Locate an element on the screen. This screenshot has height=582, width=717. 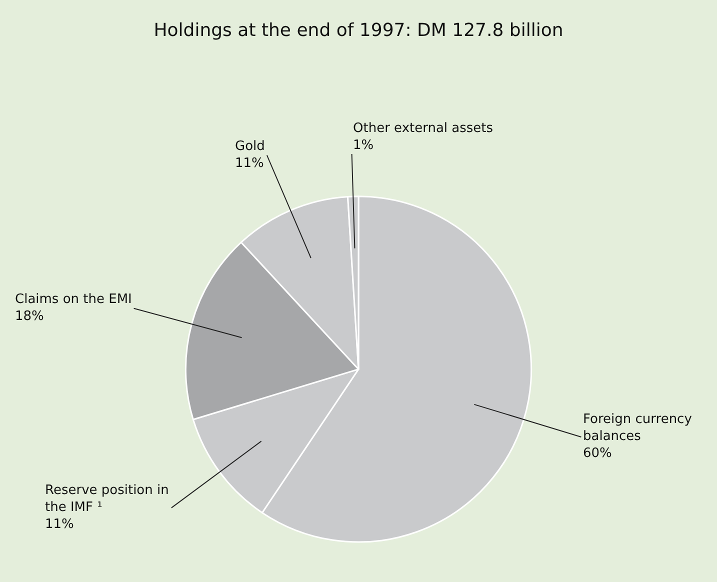
slice-label: Other external assets is located at coordinates (423, 128).